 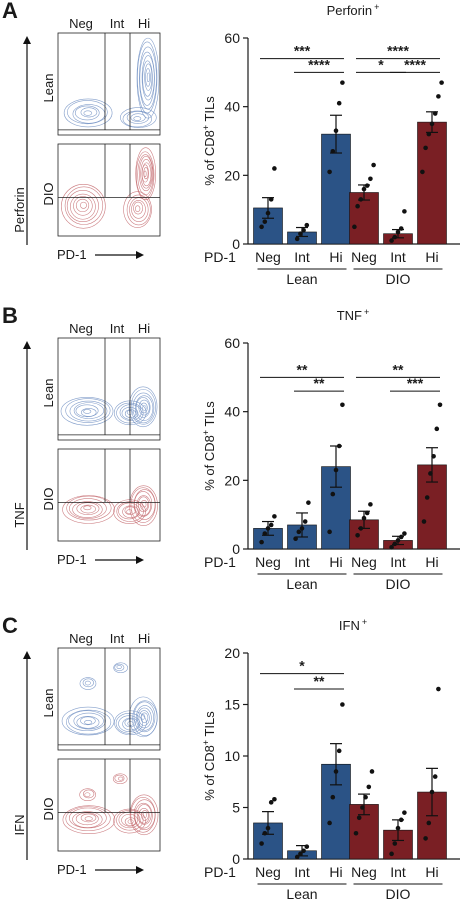 I want to click on y-axis-label: % of CD8+ TILs, so click(x=209, y=446).